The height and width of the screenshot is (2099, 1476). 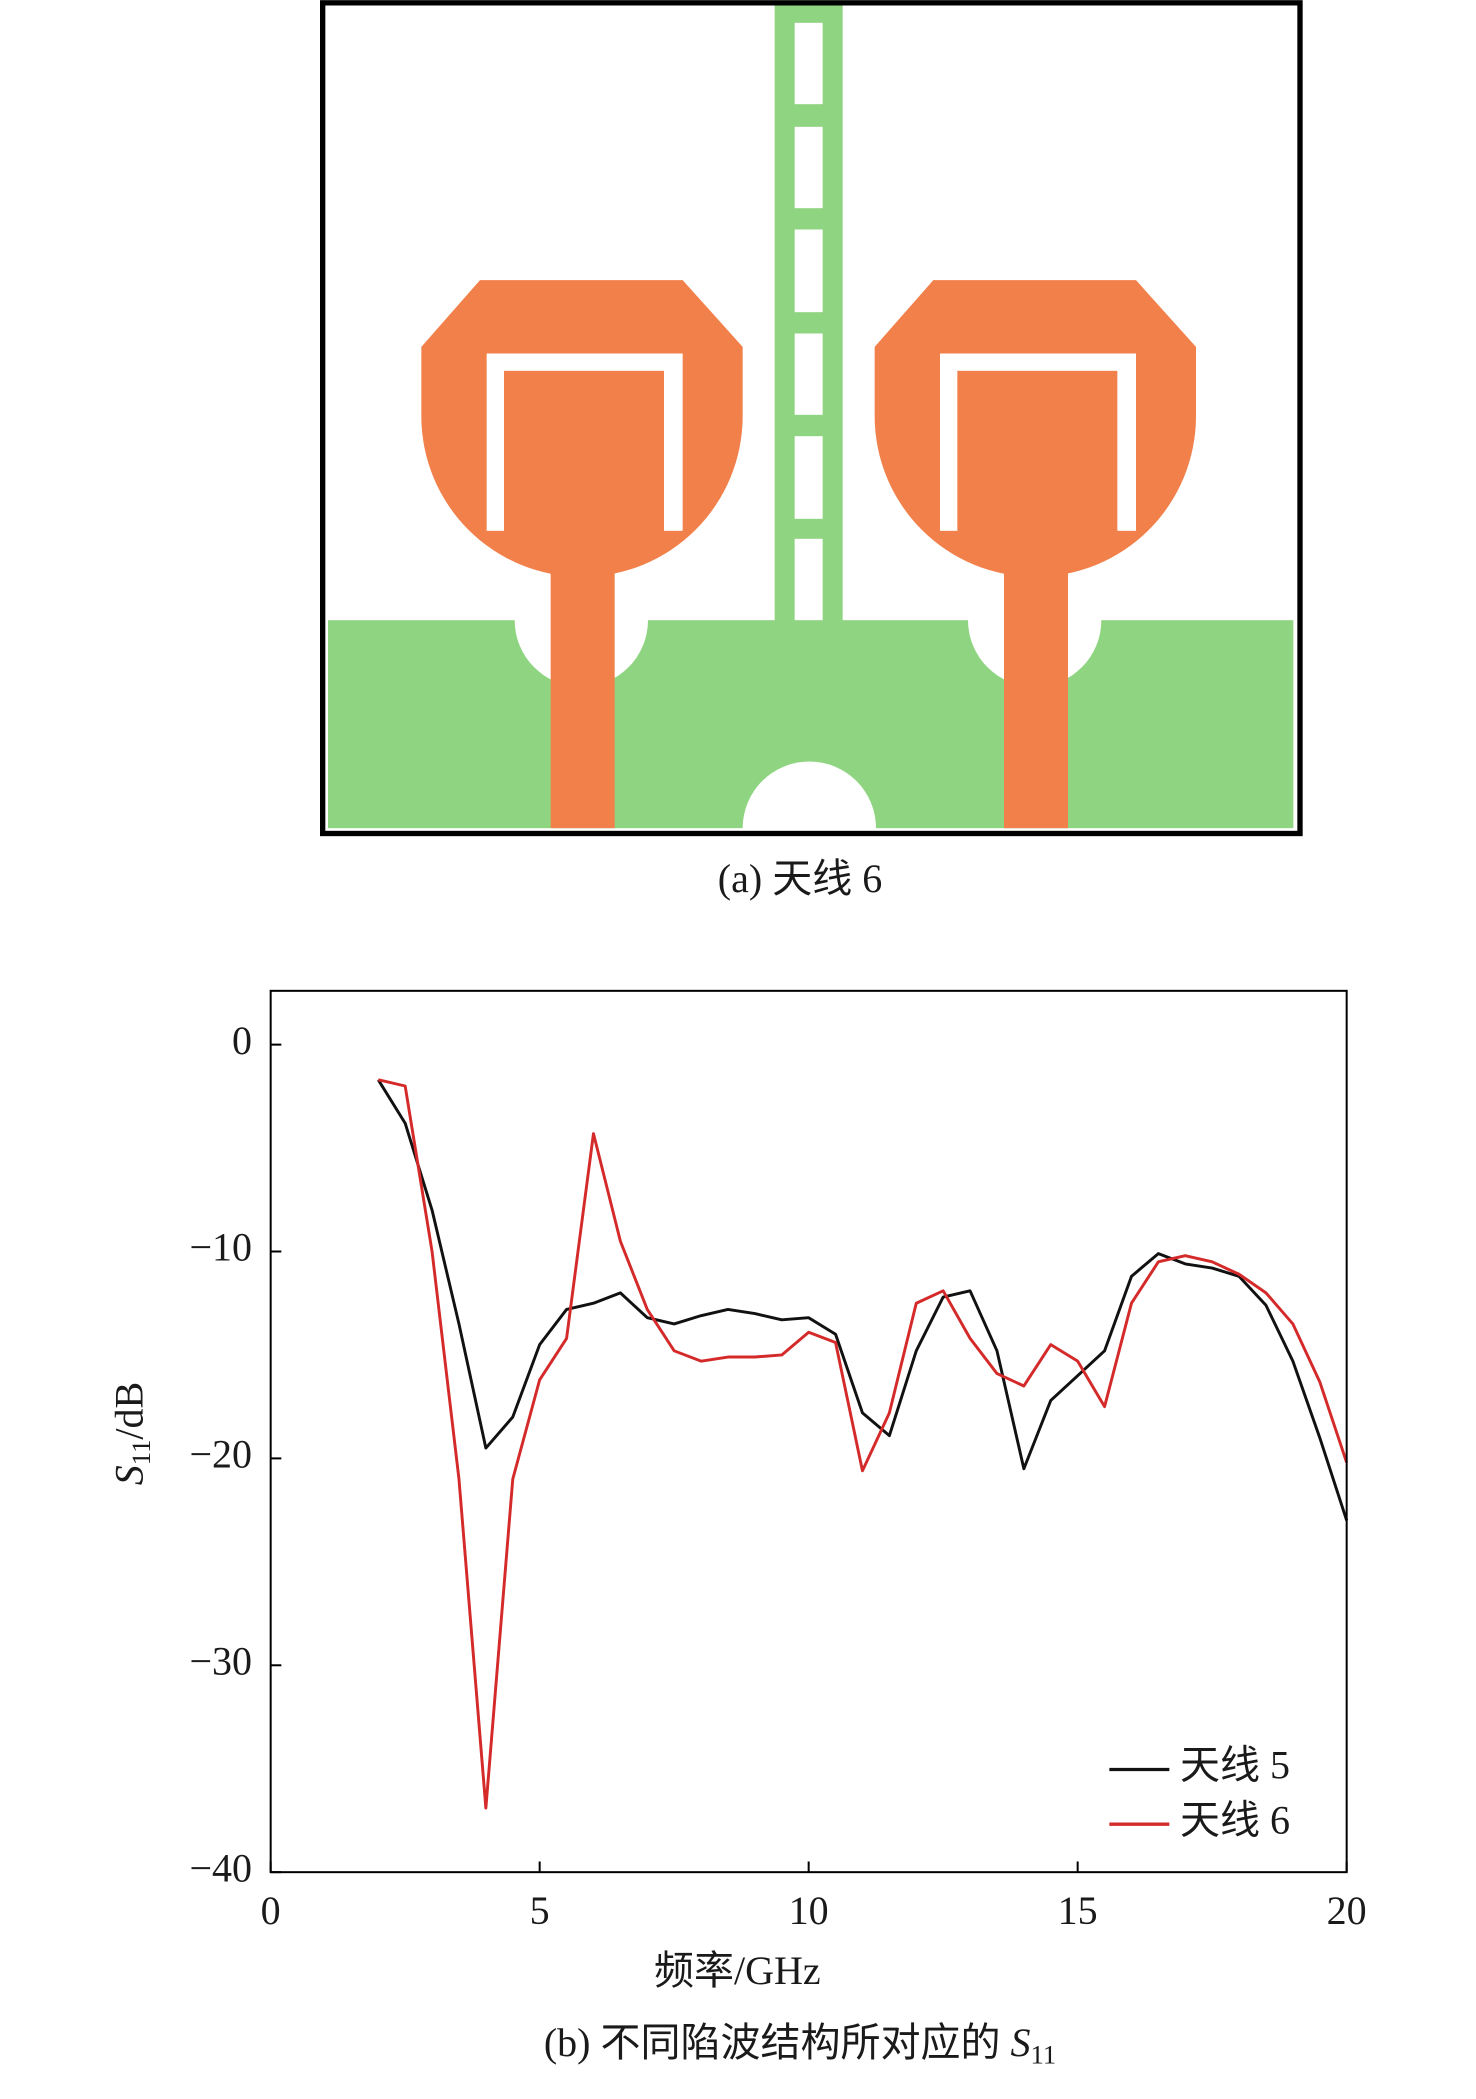 I want to click on caption-text: (b) 不同陷波结构所对应的, so click(x=777, y=2042).